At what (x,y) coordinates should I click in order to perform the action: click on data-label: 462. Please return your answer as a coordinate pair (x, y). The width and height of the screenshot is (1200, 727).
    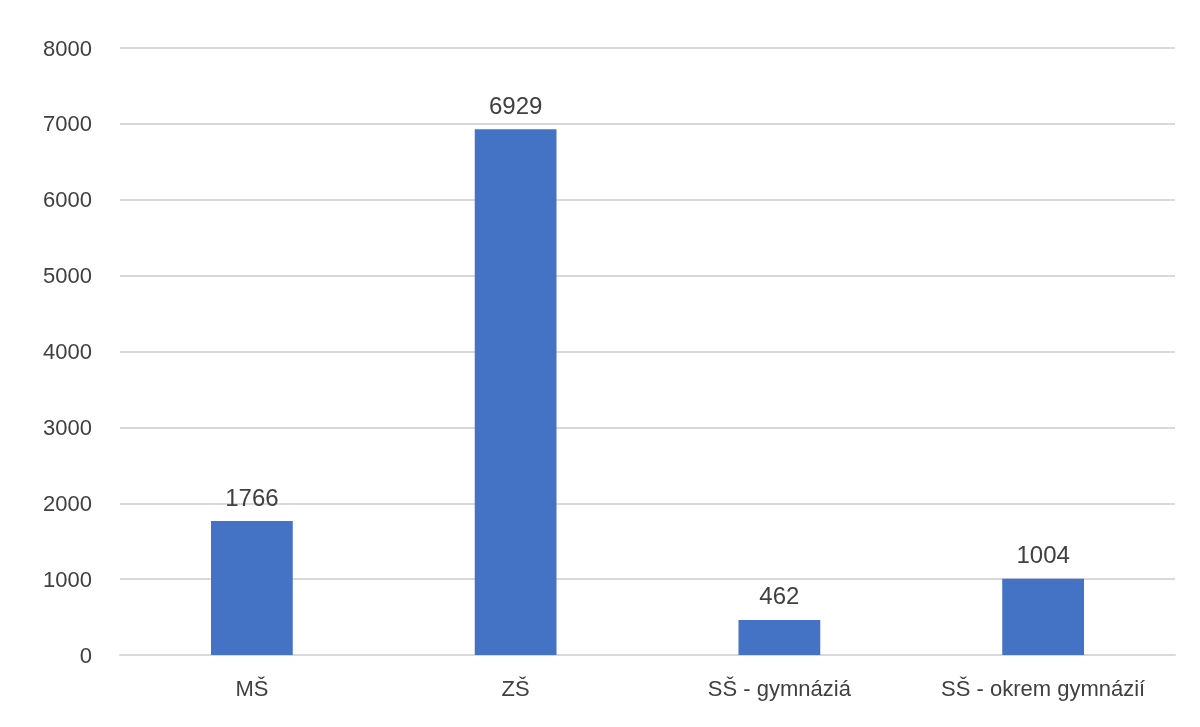
    Looking at the image, I should click on (779, 596).